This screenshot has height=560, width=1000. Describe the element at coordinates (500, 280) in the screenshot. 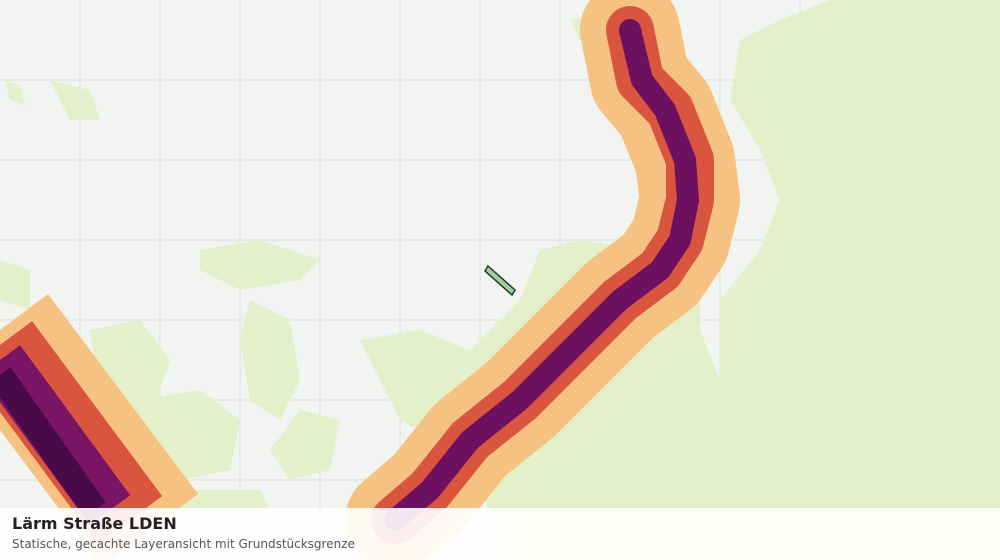

I see `parcel-boundary` at that location.